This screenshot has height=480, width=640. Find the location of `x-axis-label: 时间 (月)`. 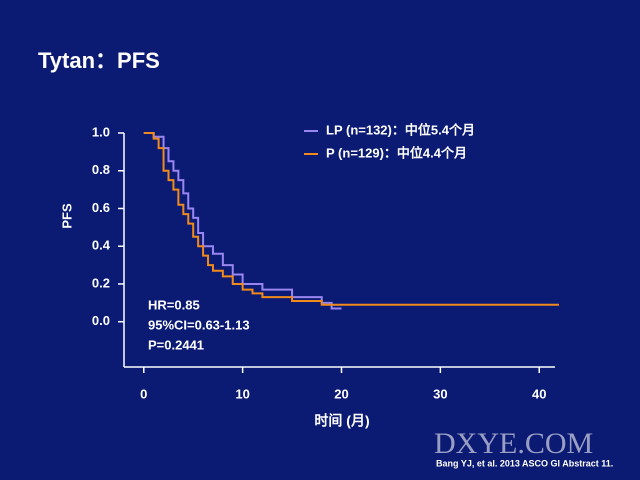

x-axis-label: 时间 (月) is located at coordinates (341, 421).